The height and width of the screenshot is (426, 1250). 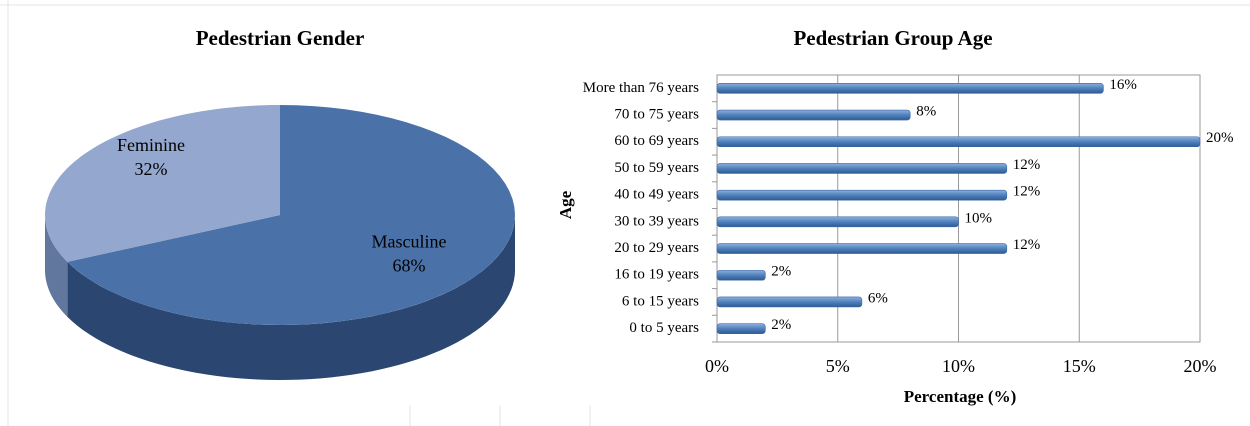 I want to click on x-tick-label: 20%, so click(x=1200, y=366).